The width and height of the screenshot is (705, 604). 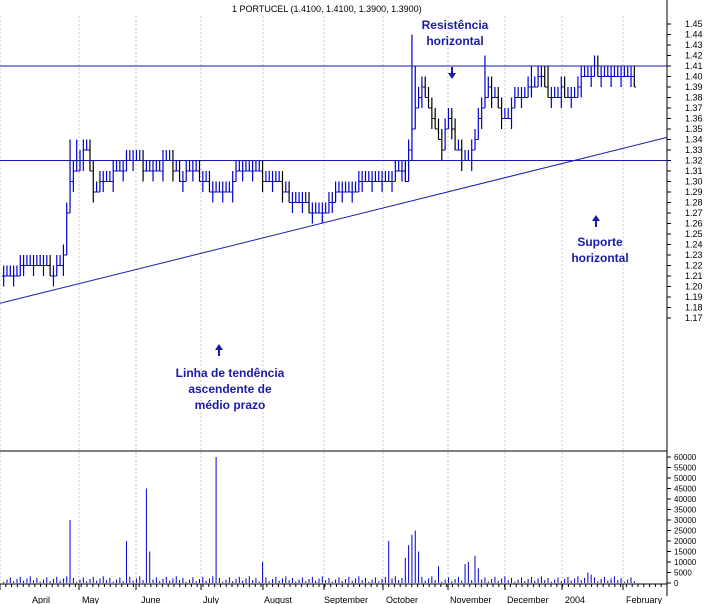 What do you see at coordinates (694, 297) in the screenshot?
I see `y-tick-label: 1.19` at bounding box center [694, 297].